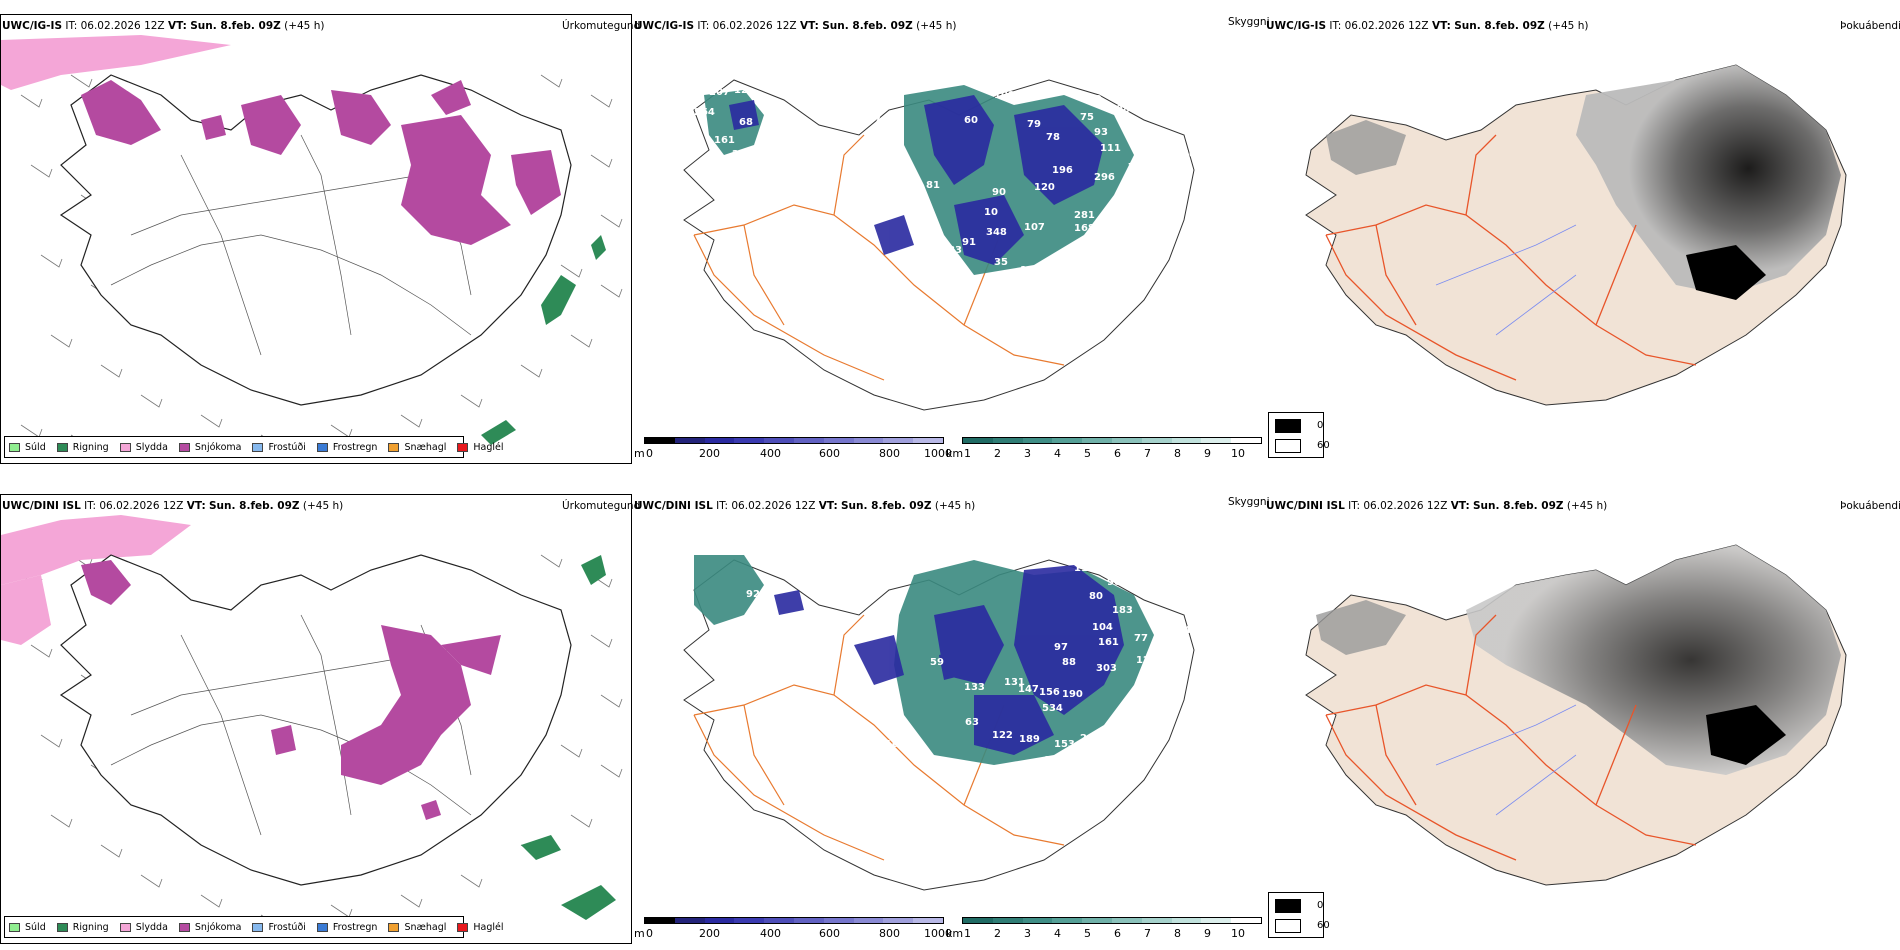 The height and width of the screenshot is (950, 1900). What do you see at coordinates (1167, 200) in the screenshot?
I see `ceil-num: 78` at bounding box center [1167, 200].